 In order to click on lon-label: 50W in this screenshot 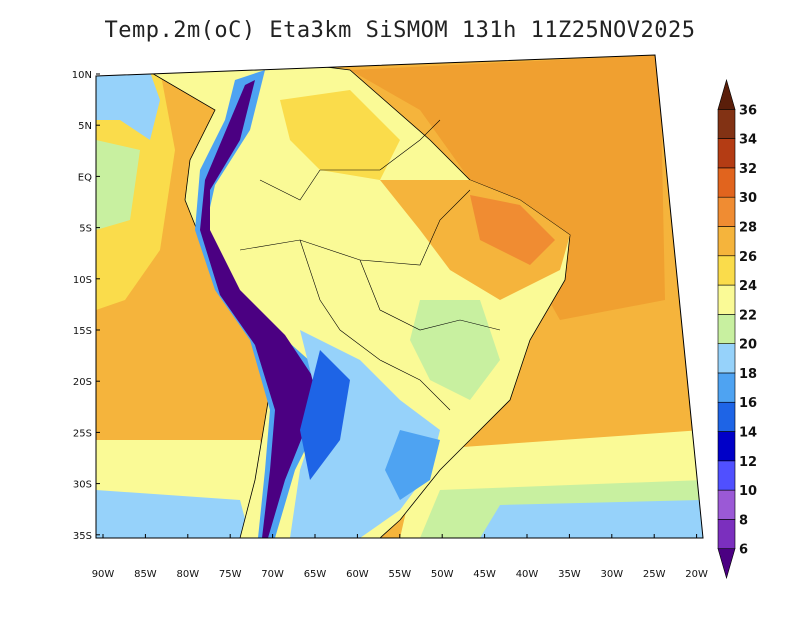, I will do `click(442, 574)`.